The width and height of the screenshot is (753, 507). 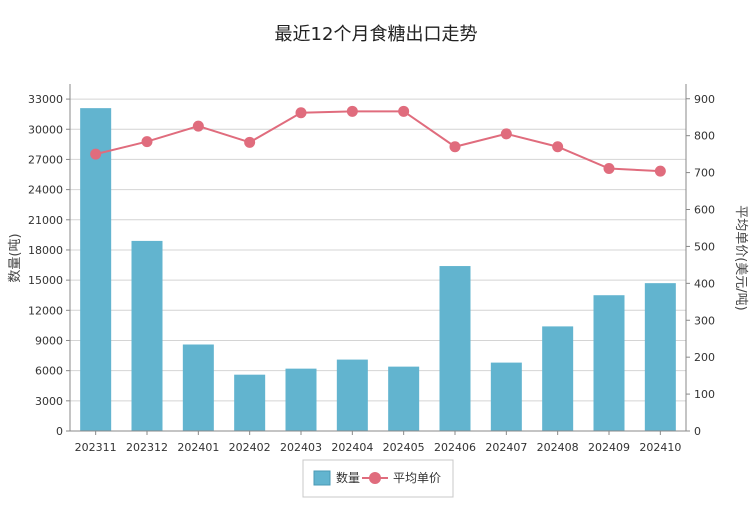 I want to click on x-tick-label: 202405, so click(x=404, y=447).